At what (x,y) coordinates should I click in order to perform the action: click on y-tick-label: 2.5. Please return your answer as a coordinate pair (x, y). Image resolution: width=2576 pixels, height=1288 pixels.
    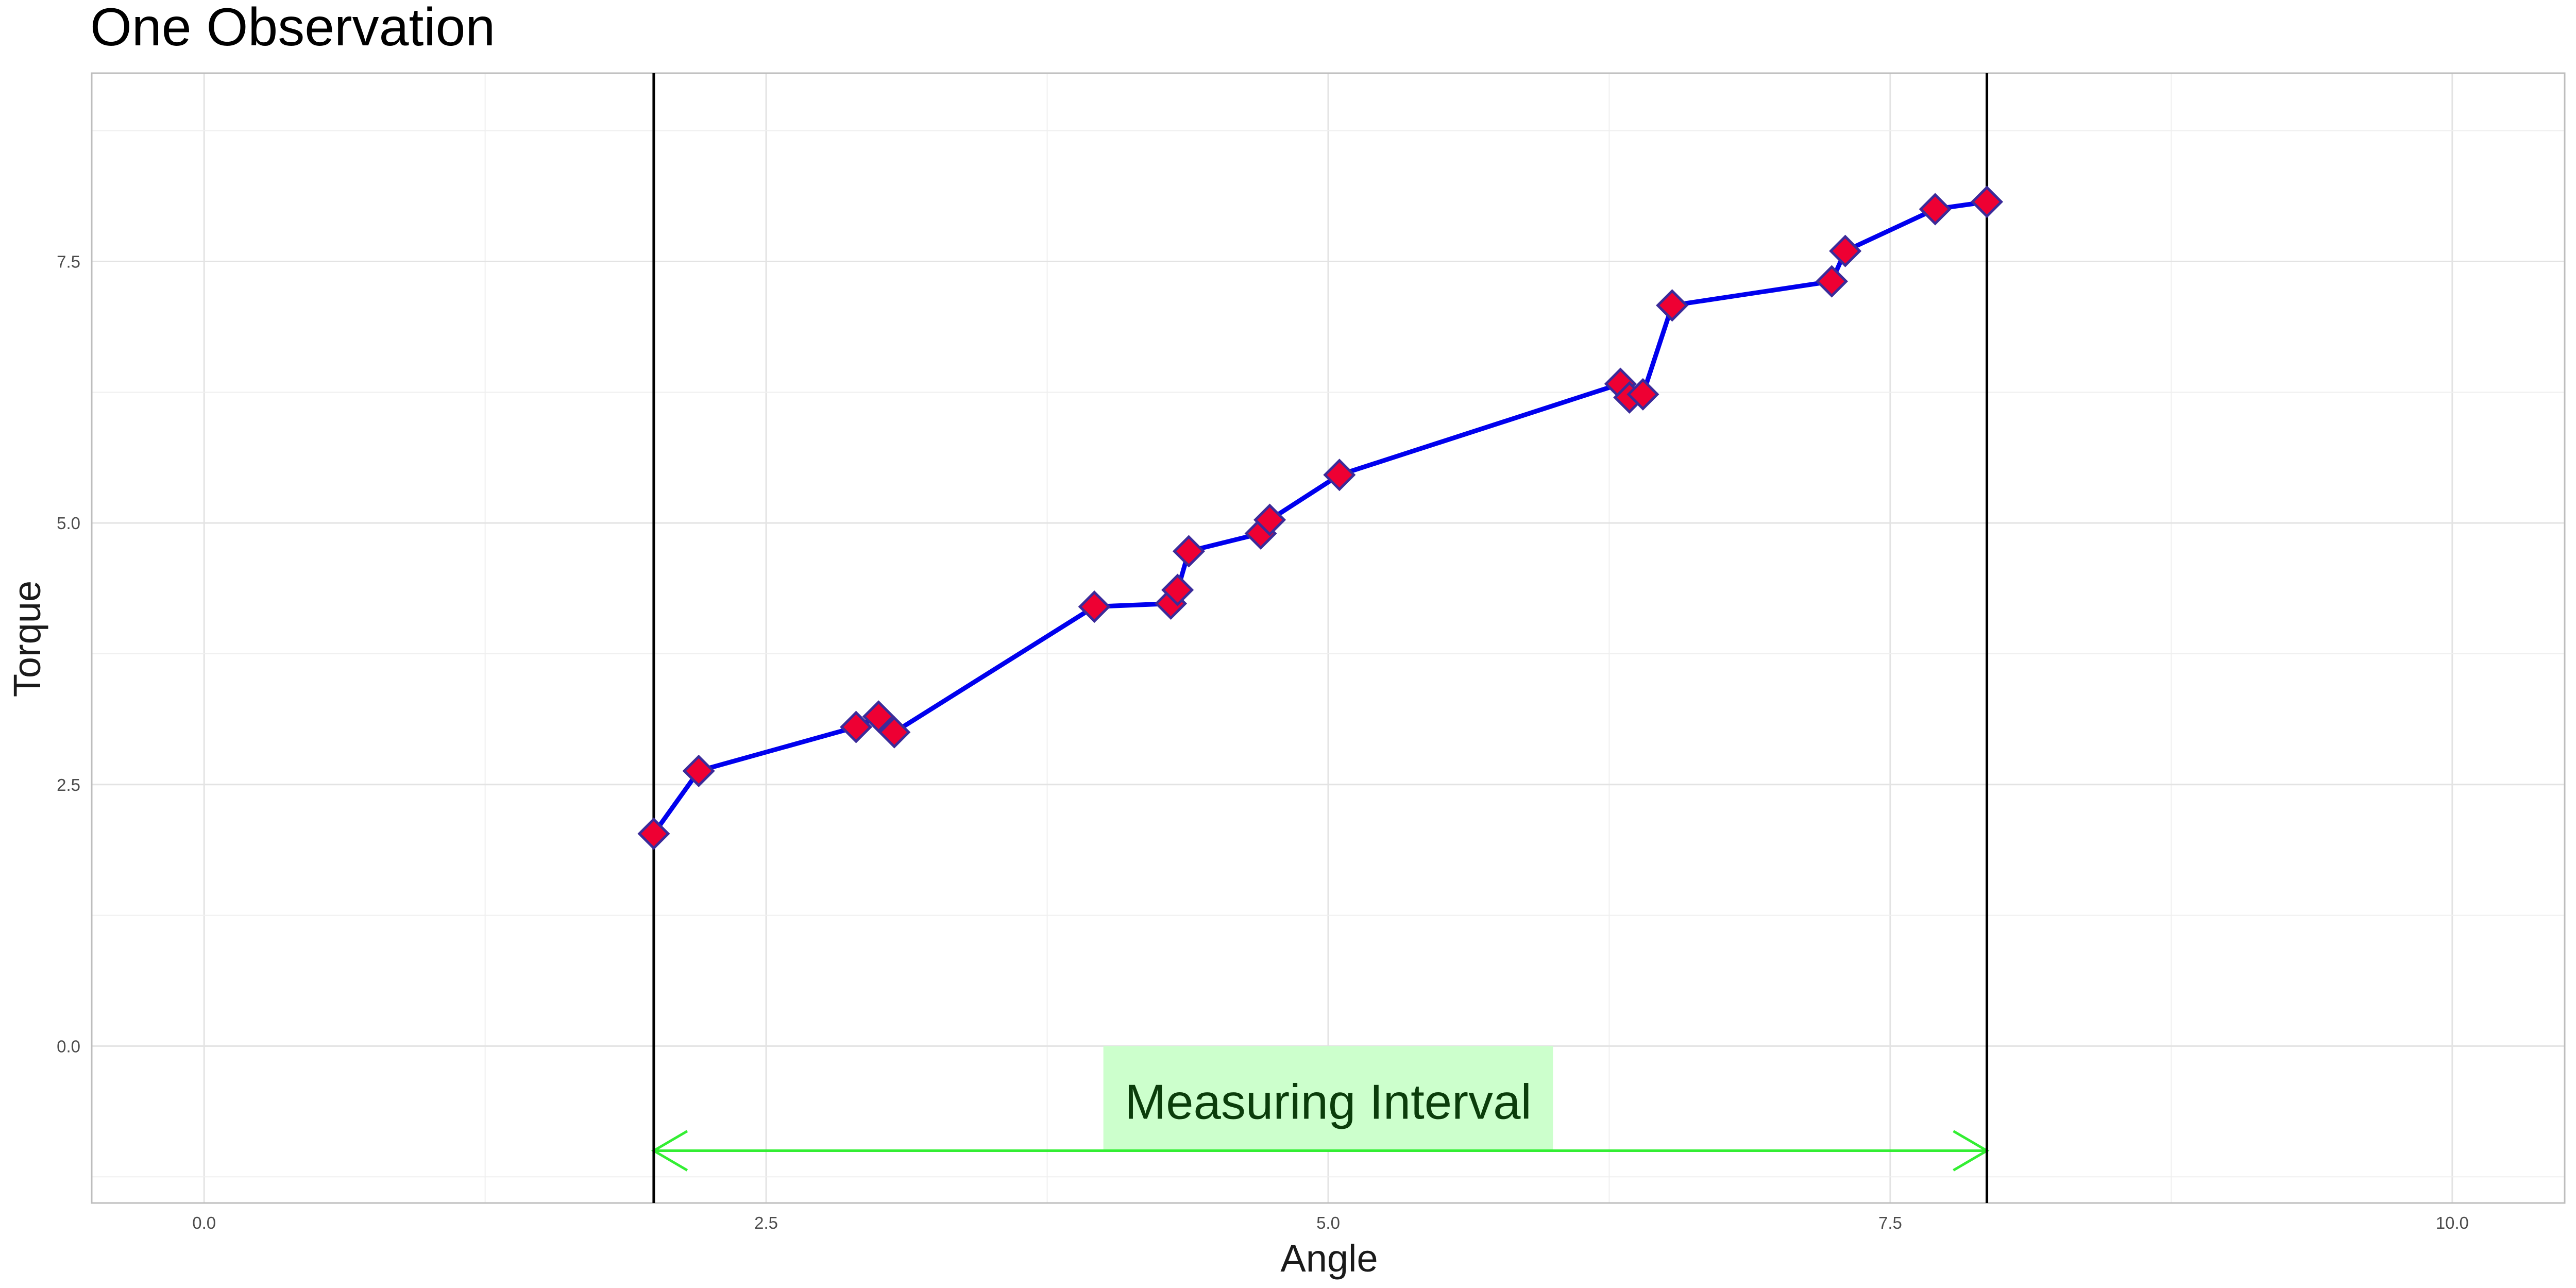
    Looking at the image, I should click on (68, 785).